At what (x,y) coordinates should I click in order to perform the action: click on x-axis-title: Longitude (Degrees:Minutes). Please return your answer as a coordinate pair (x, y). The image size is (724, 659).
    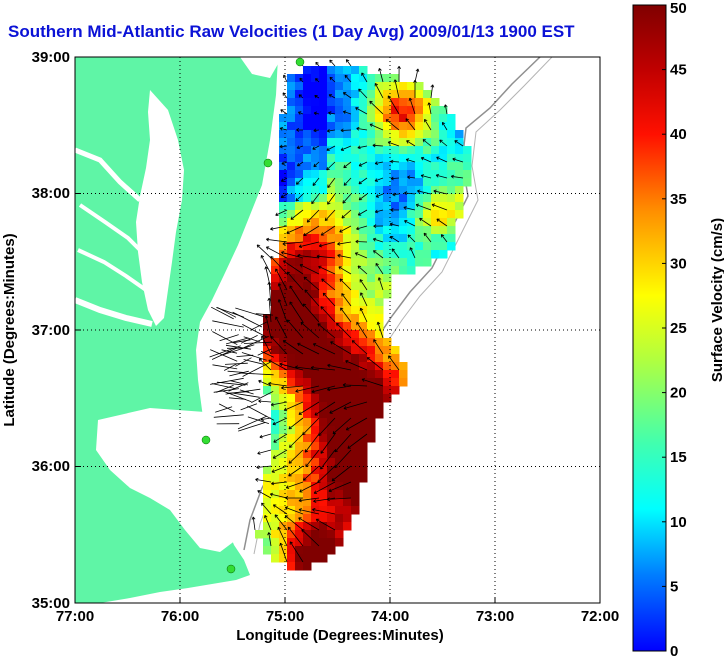
    Looking at the image, I should click on (340, 635).